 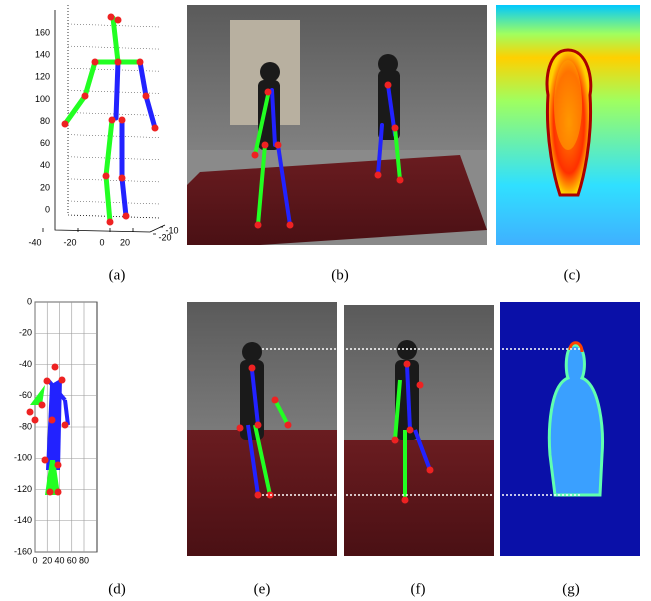 What do you see at coordinates (59, 560) in the screenshot?
I see `x-tick-label: 40` at bounding box center [59, 560].